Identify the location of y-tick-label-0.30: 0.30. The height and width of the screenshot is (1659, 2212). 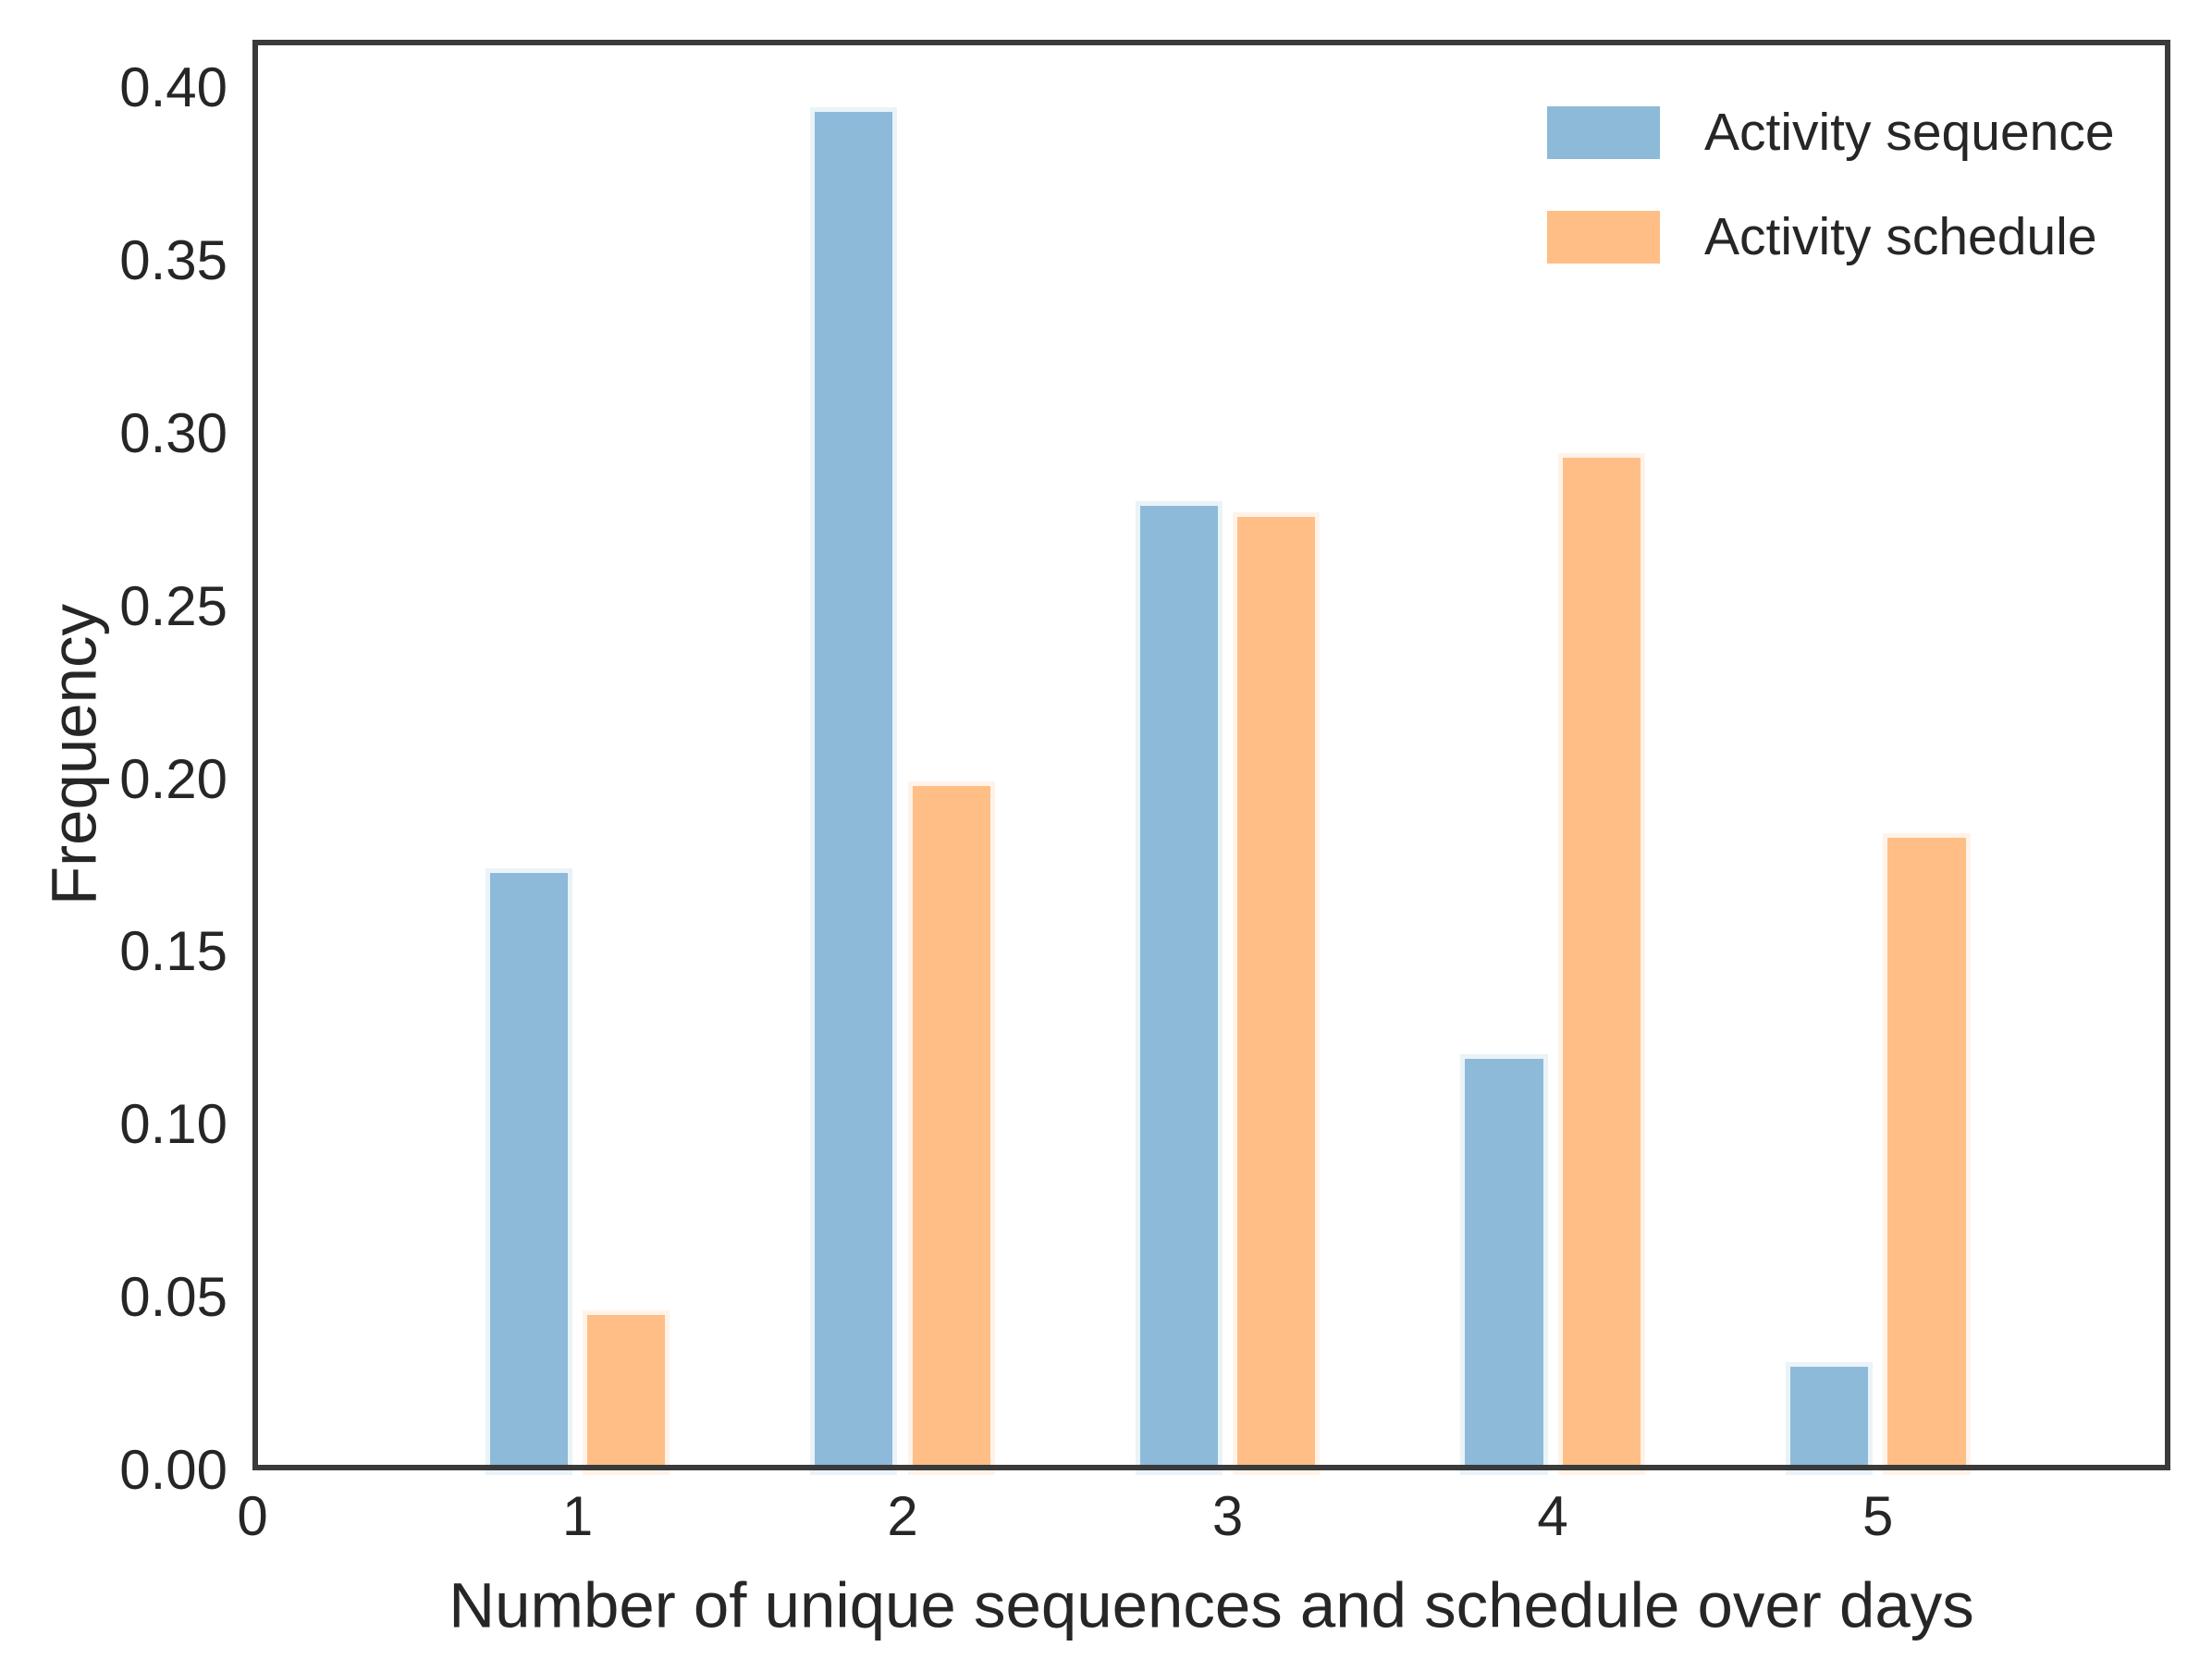
(173, 433).